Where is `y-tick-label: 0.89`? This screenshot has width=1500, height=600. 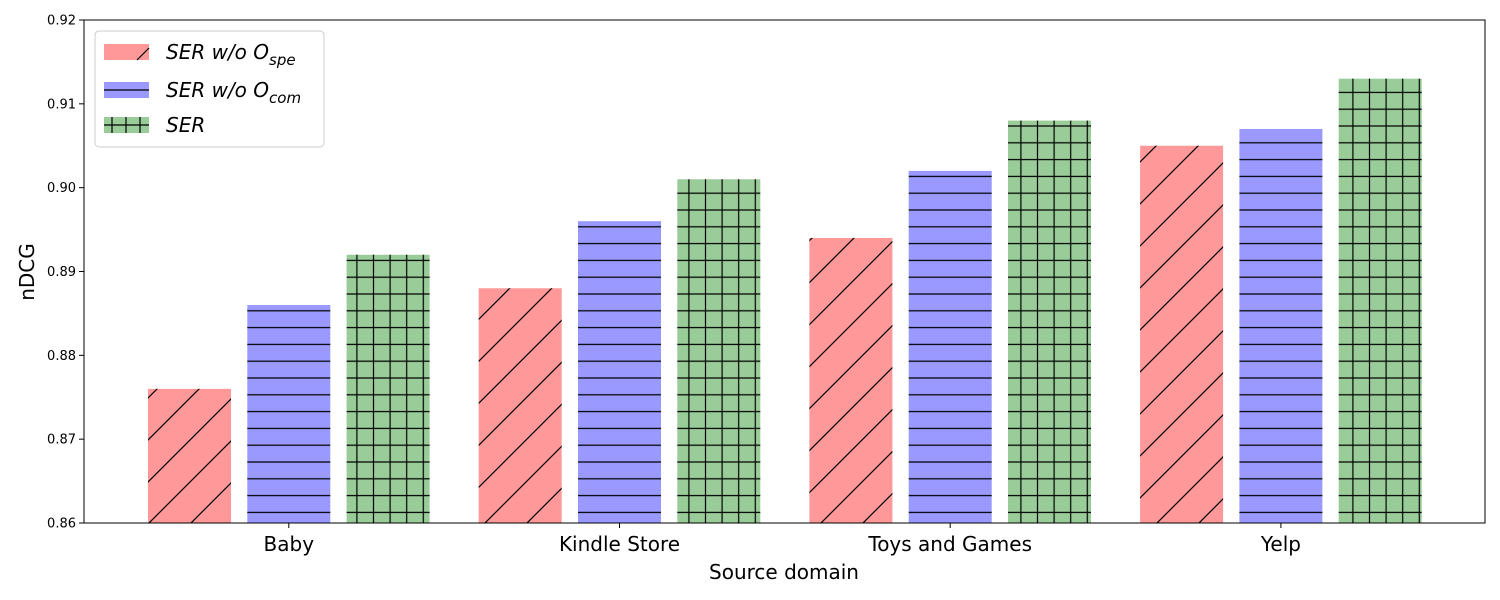
y-tick-label: 0.89 is located at coordinates (61, 272).